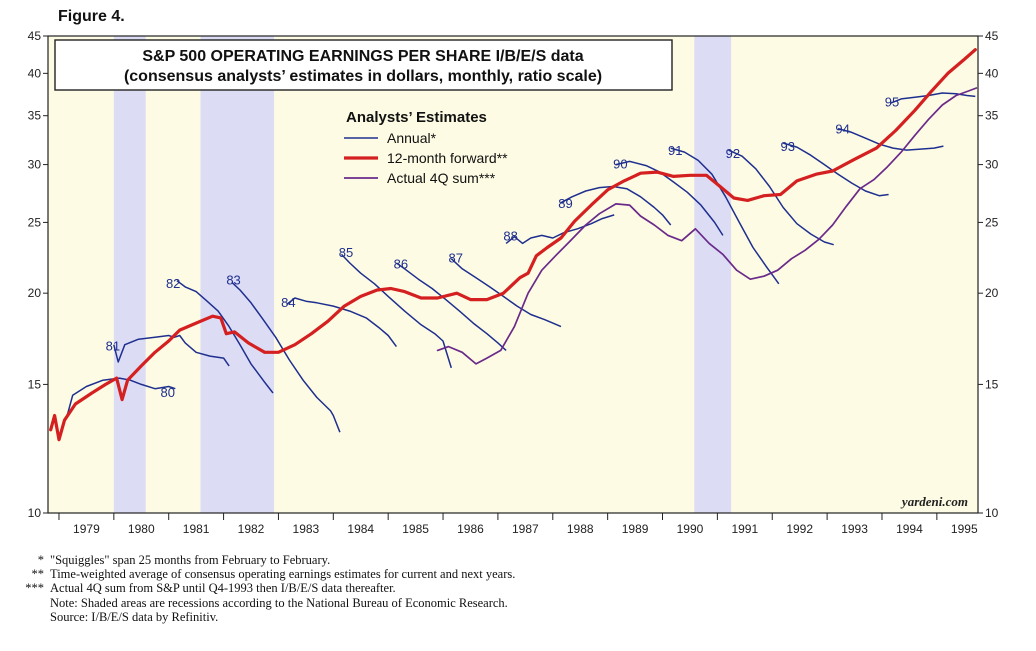  I want to click on x-tick-label: 1987, so click(525, 529).